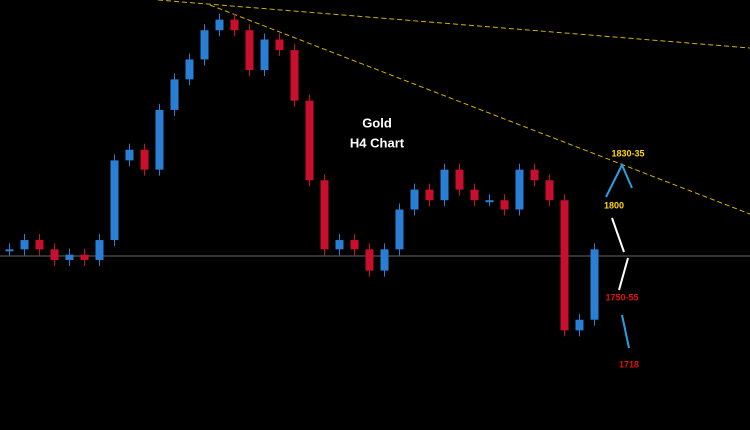 The height and width of the screenshot is (430, 750). I want to click on annotation: 1830-35, so click(627, 153).